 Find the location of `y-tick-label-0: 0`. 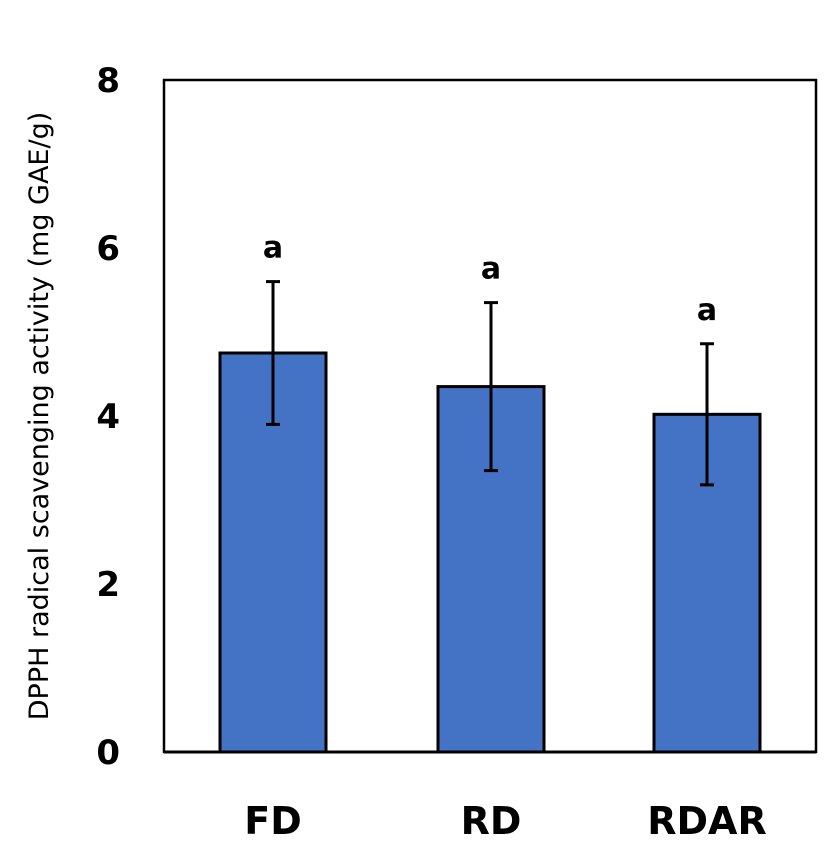

y-tick-label-0: 0 is located at coordinates (108, 753).